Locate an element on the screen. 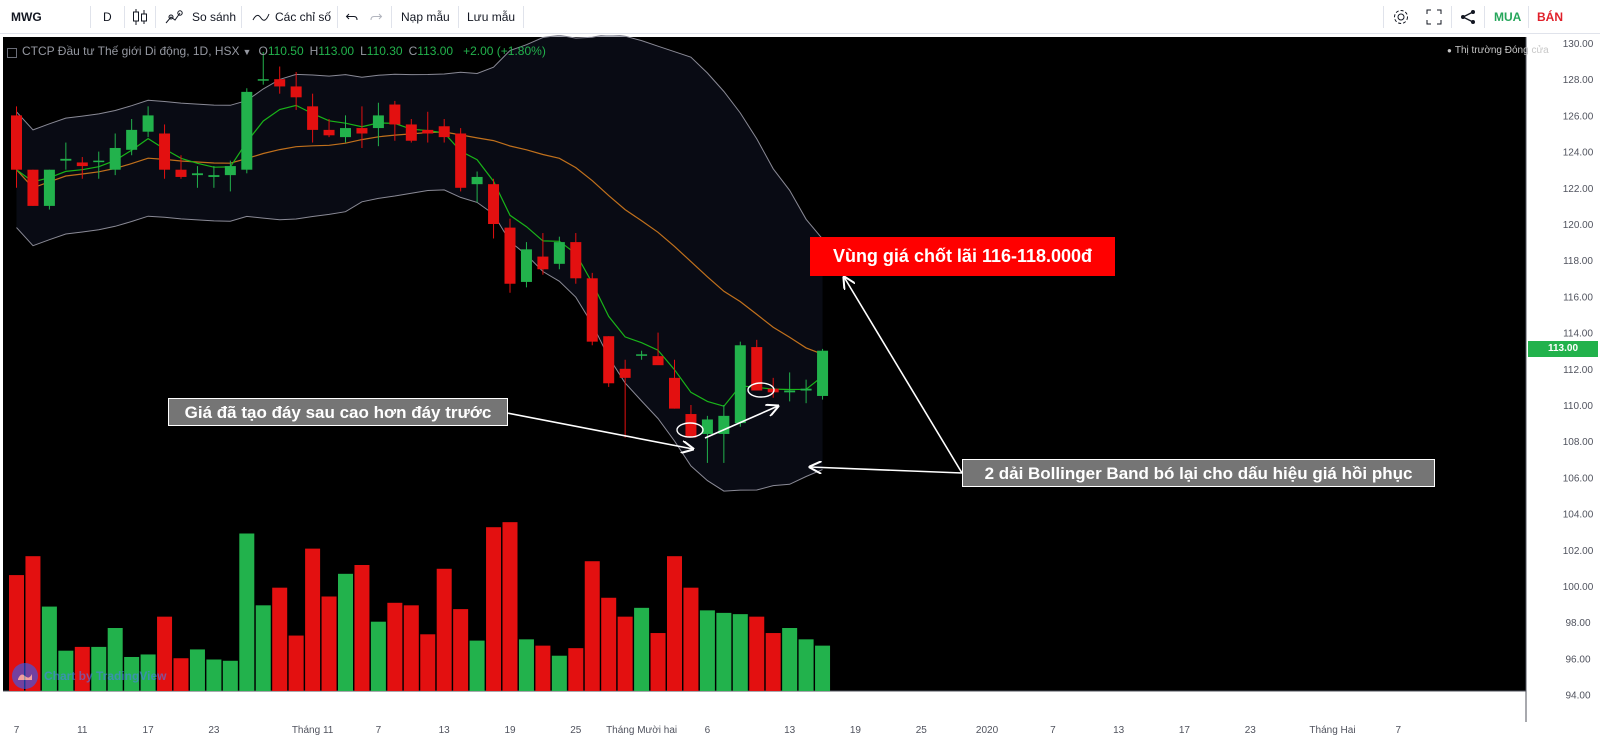 This screenshot has height=742, width=1600. compare-button: So sánh is located at coordinates (200, 17).